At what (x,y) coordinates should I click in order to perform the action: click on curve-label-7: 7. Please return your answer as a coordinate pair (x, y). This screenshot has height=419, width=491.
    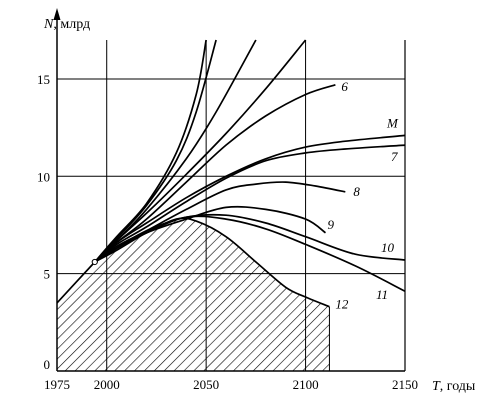
    Looking at the image, I should click on (394, 156).